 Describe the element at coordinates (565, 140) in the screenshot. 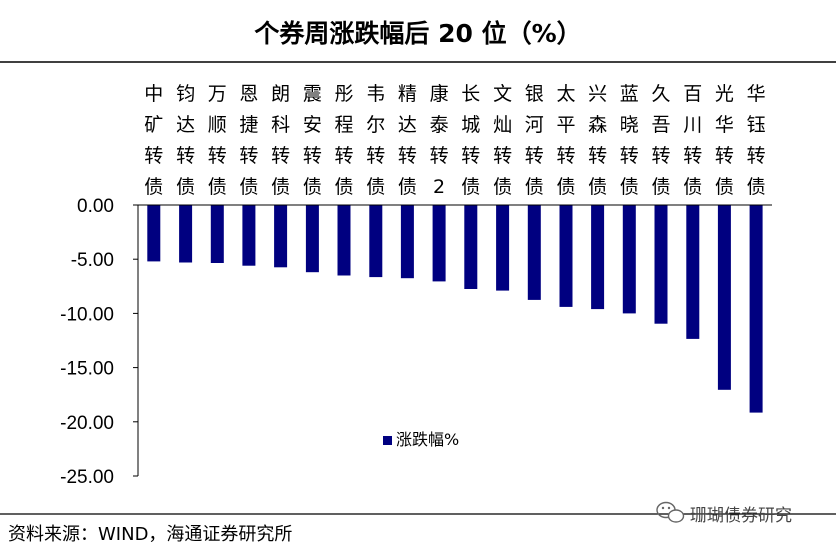

I see `category-label-13: 太平转债` at that location.